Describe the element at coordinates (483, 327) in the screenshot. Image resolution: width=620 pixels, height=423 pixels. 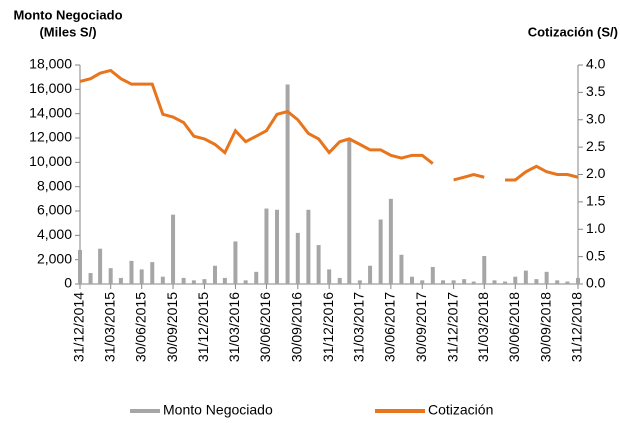
I see `x-tick-label: 31/03/2018` at that location.